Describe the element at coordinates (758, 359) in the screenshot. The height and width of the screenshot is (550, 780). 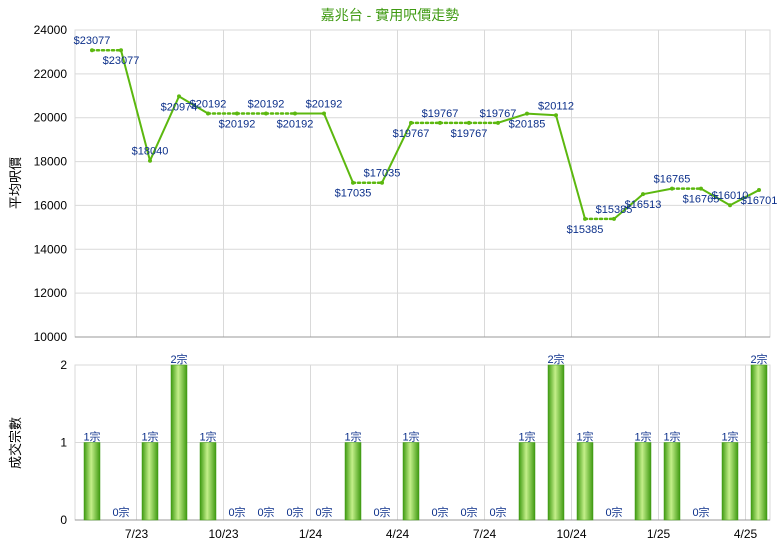
I see `deal-count-label: 2宗` at that location.